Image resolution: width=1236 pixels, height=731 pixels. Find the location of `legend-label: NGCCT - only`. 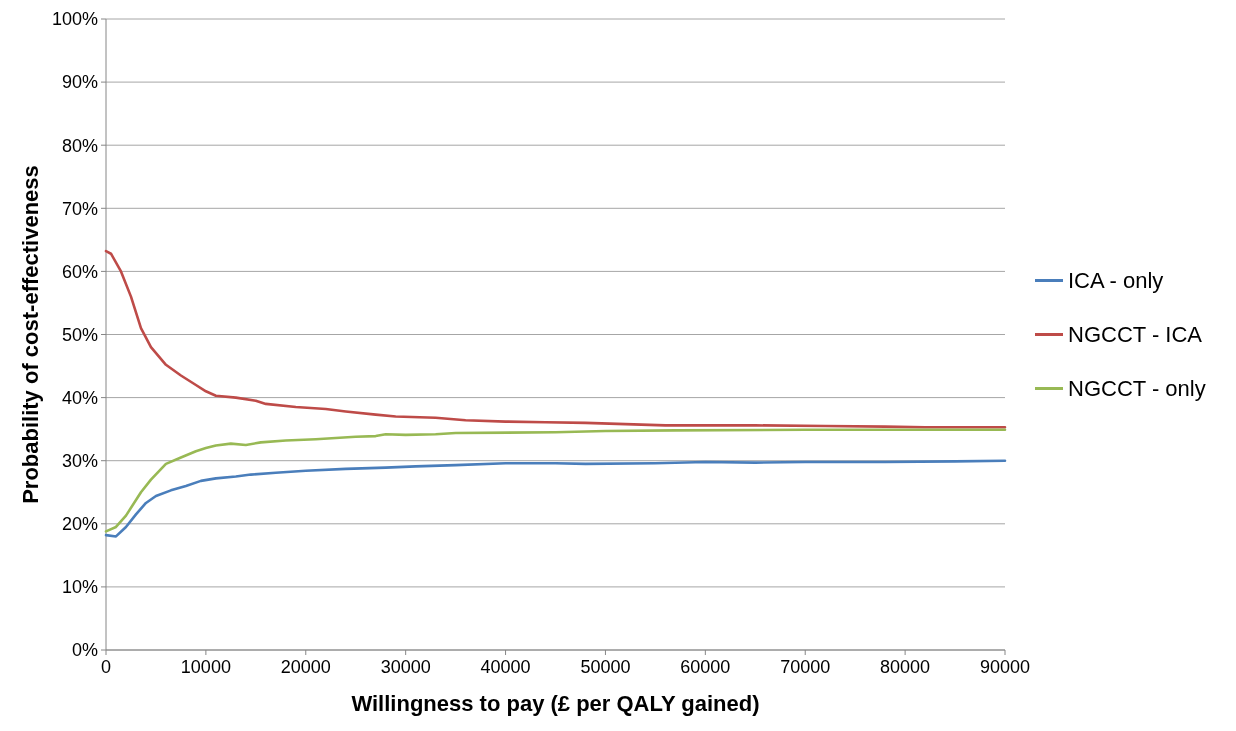

legend-label: NGCCT - only is located at coordinates (1137, 389).